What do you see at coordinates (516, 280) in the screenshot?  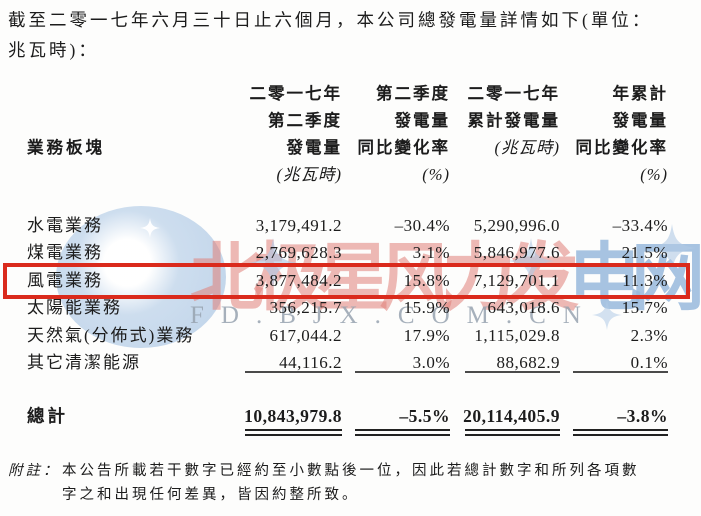 I see `ytd-generation-value: 7,129,701.1` at bounding box center [516, 280].